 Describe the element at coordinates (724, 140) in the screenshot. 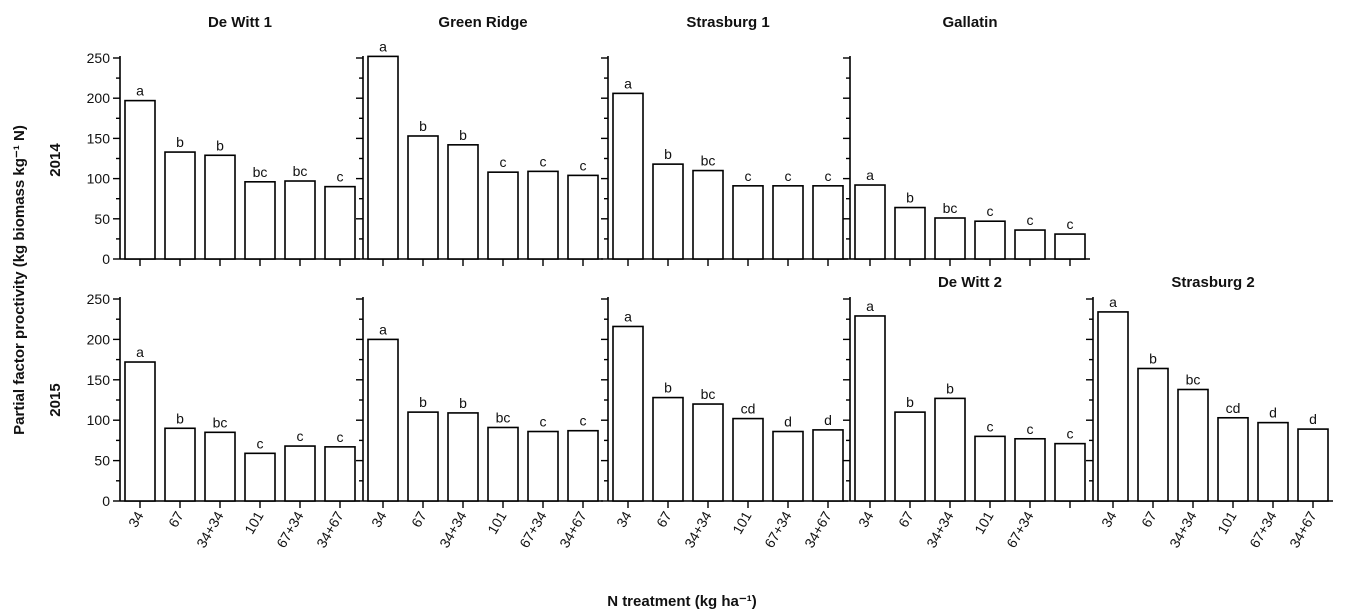

I see `panel-3: Strasburg 1 a b bc c c c` at that location.